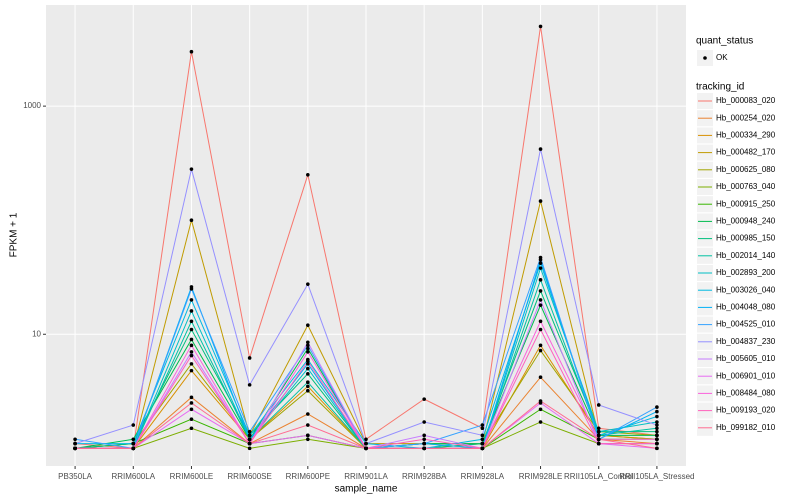 This screenshot has height=500, width=800. What do you see at coordinates (14, 234) in the screenshot?
I see `y-axis-title: FPKM + 1` at bounding box center [14, 234].